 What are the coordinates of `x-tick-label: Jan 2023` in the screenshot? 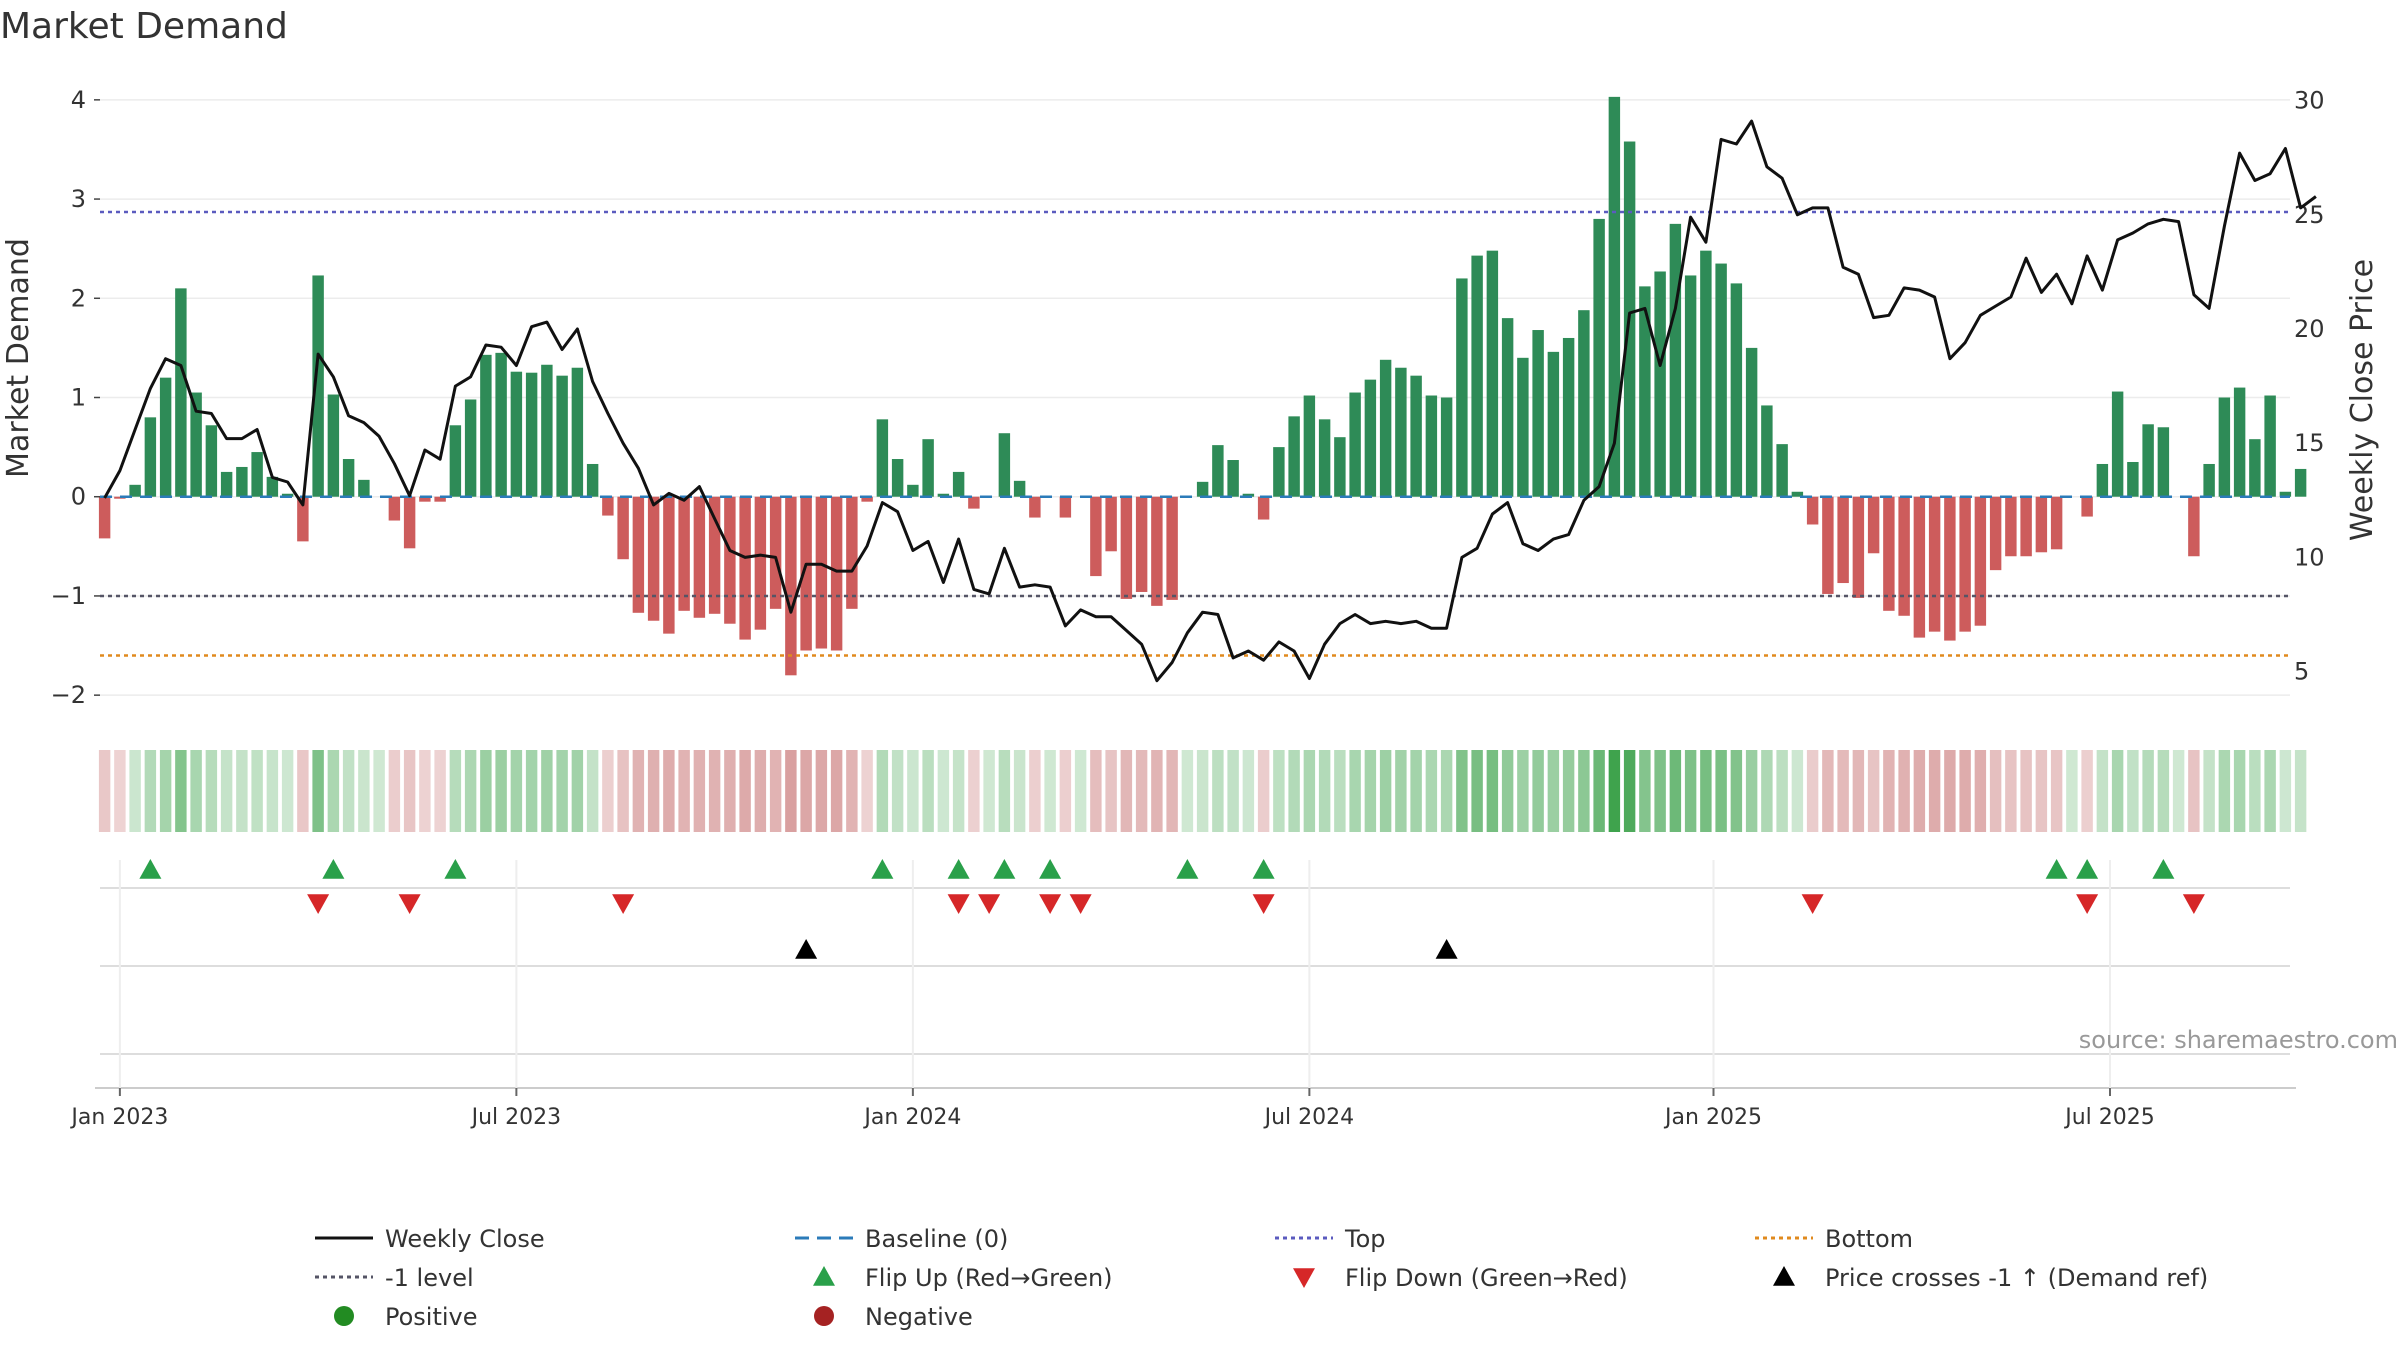 It's located at (118, 1117).